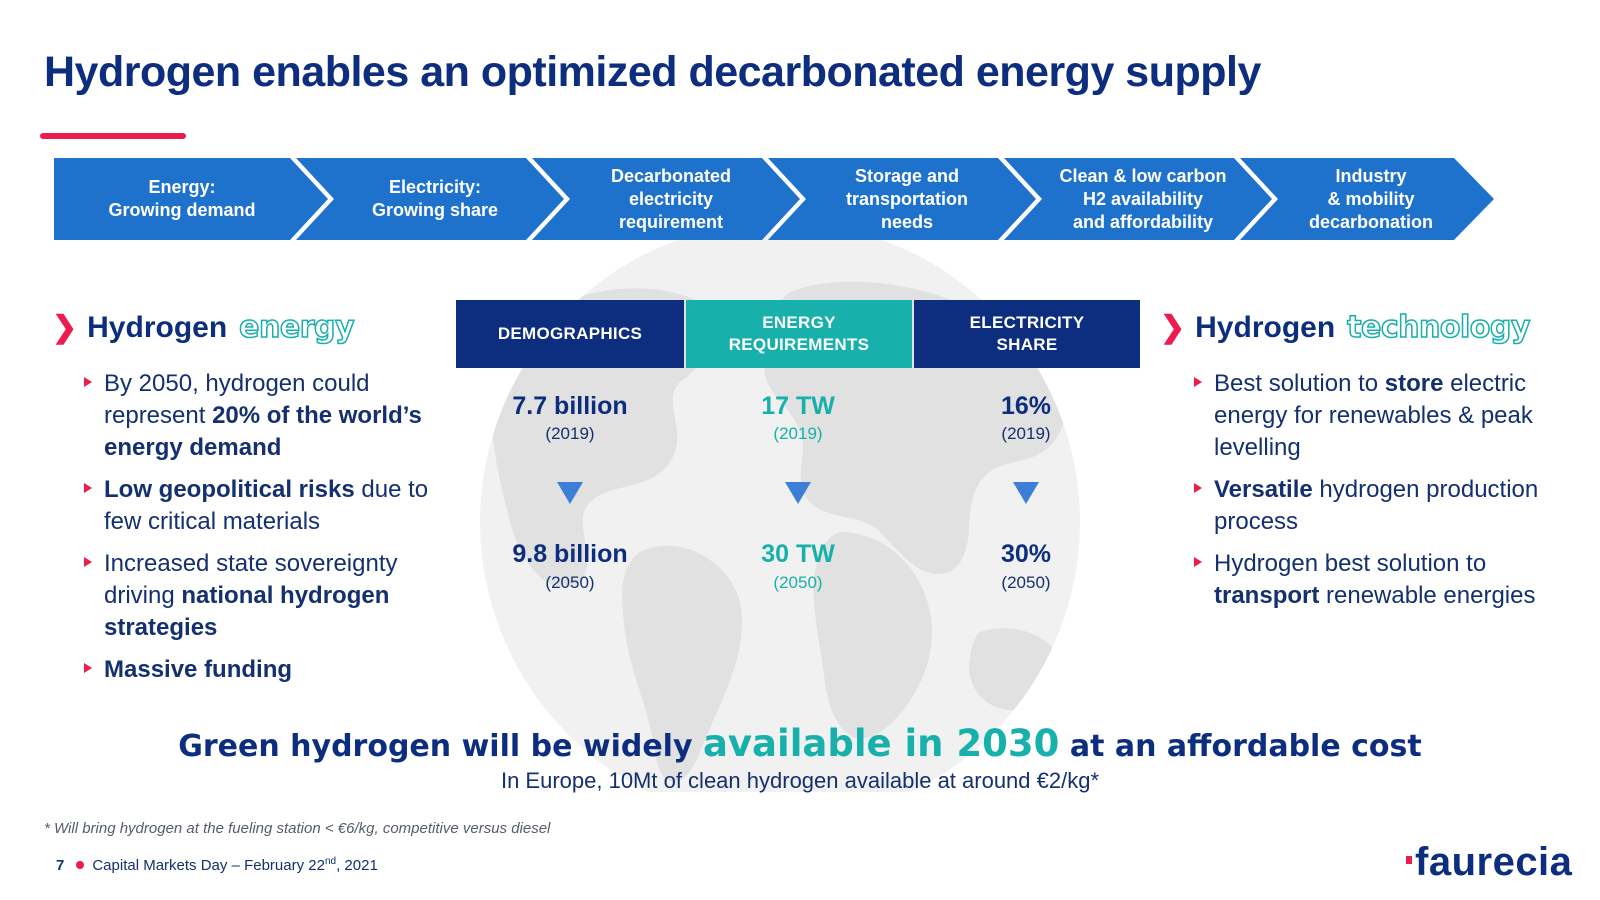  Describe the element at coordinates (1299, 383) in the screenshot. I see `bullet-text: Best solution to` at that location.